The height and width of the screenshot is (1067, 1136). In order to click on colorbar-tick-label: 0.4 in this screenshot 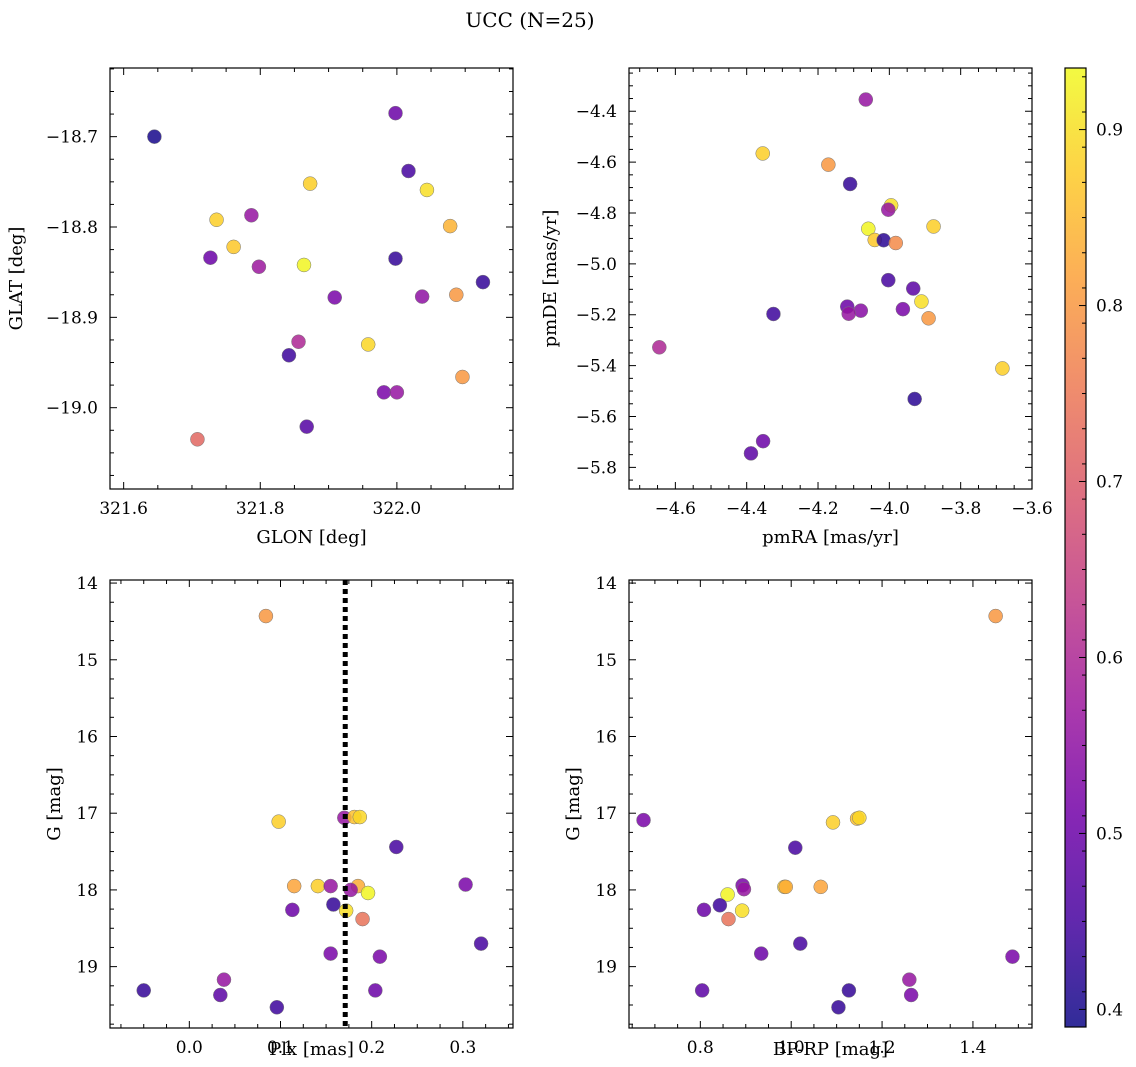, I will do `click(1109, 1010)`.